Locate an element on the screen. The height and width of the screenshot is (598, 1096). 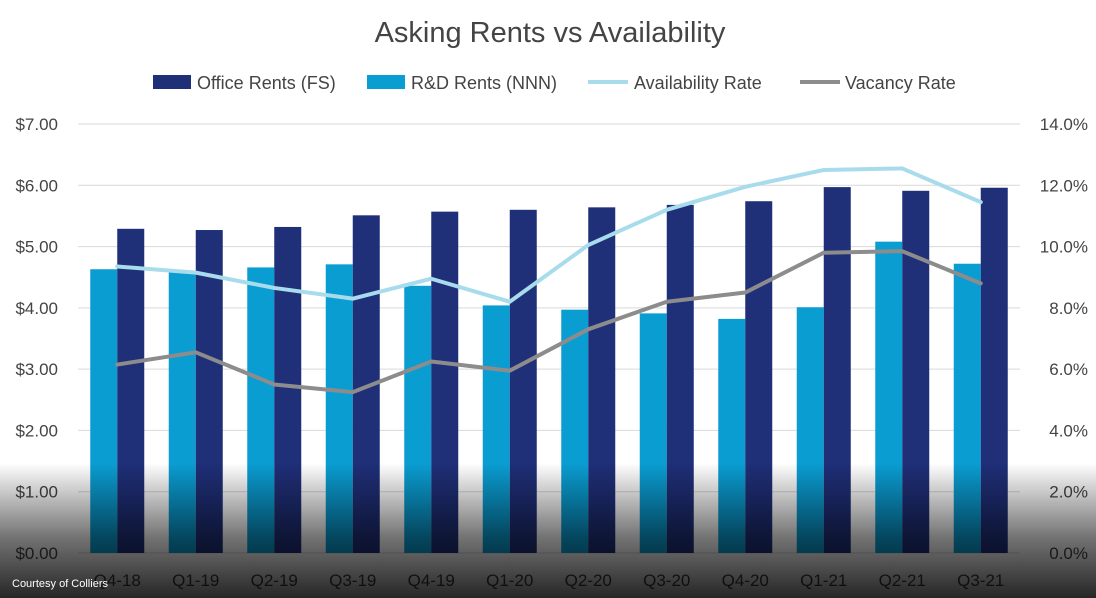
x-tick-label: Q2-21 is located at coordinates (902, 580).